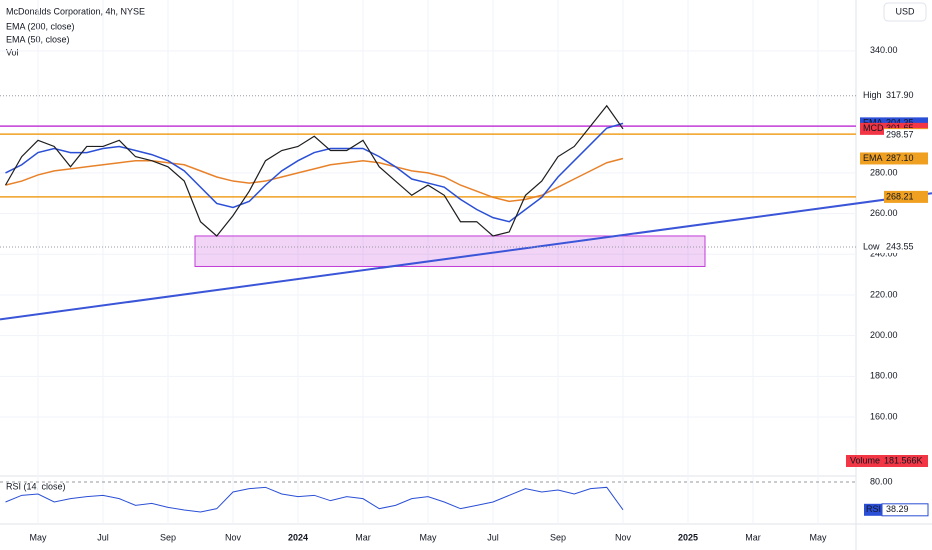 The width and height of the screenshot is (932, 550). I want to click on price-tag-name-text: Low, so click(871, 246).